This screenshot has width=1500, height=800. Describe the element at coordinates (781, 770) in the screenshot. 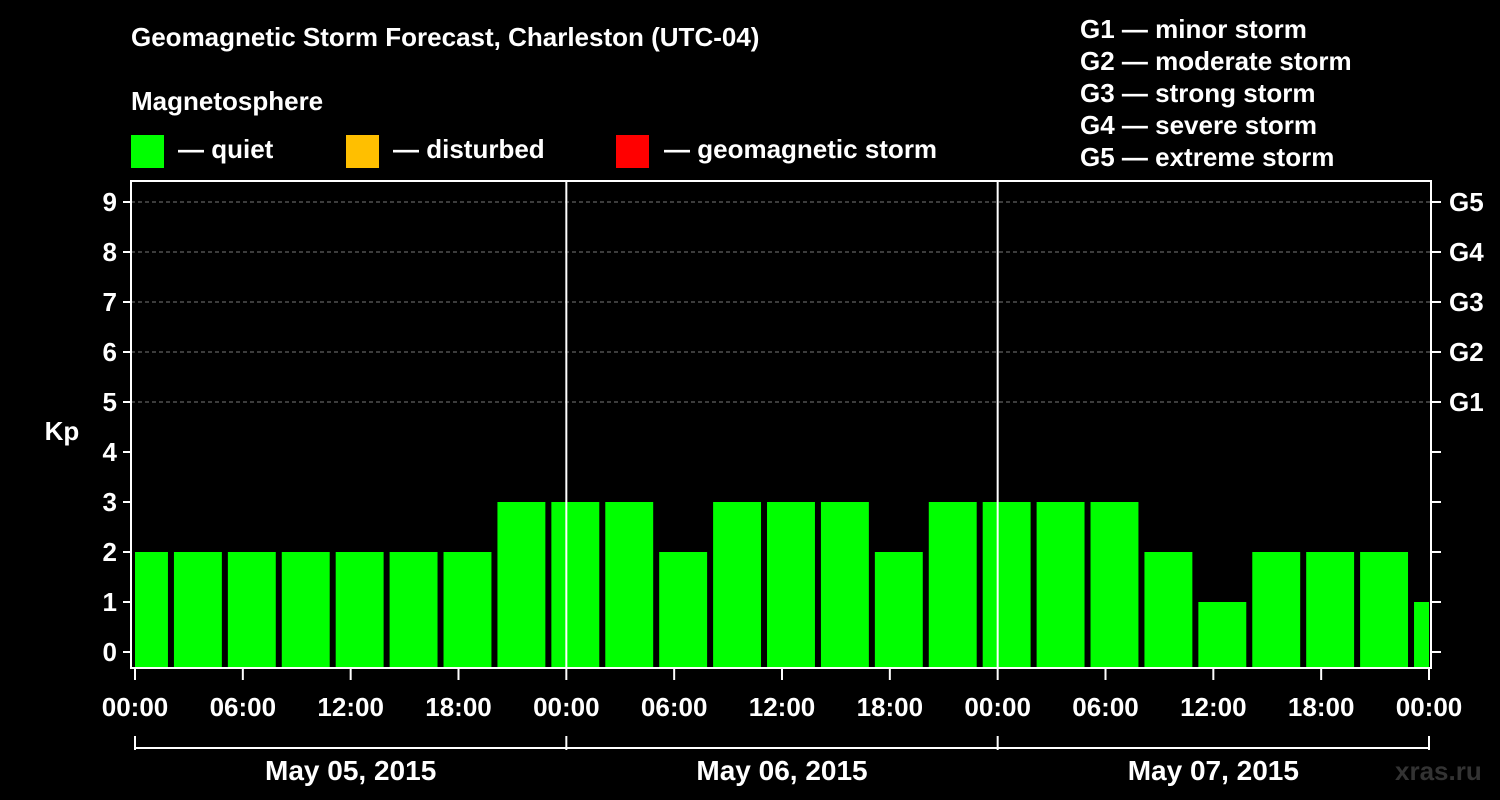

I see `day-label: May 06, 2015` at that location.